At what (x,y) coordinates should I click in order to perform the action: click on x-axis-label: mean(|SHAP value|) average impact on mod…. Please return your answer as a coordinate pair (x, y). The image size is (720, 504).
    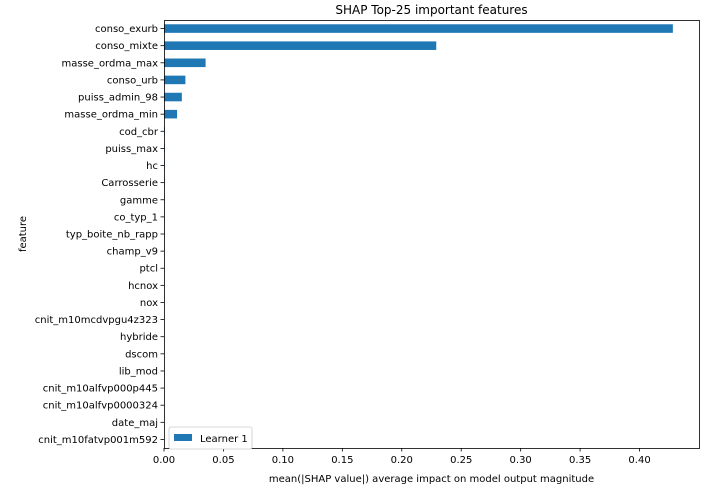
    Looking at the image, I should click on (431, 479).